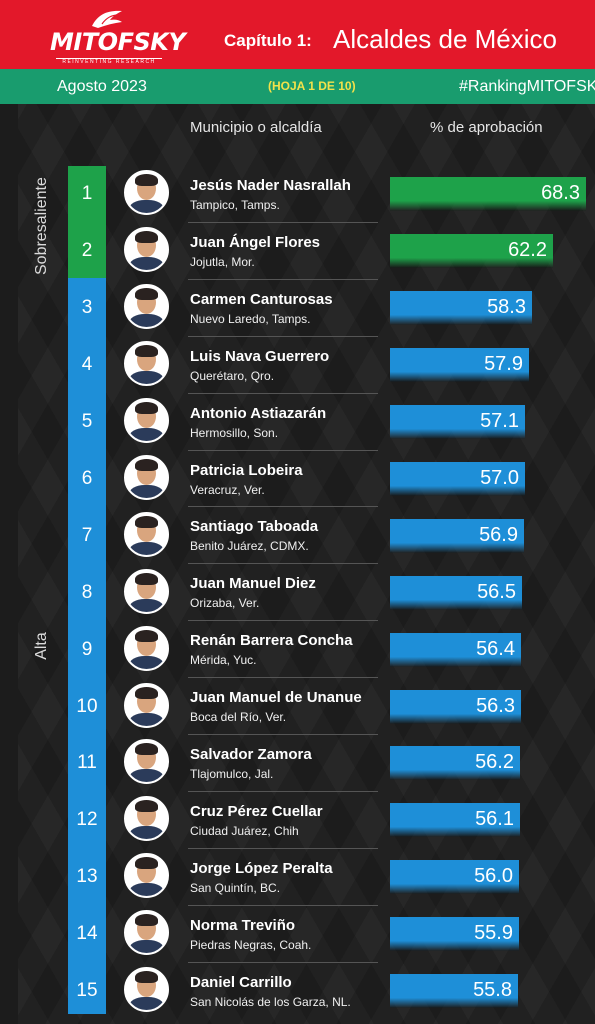 This screenshot has height=1024, width=595. I want to click on brand-tagline: REINVENTING RESEARCH, so click(109, 61).